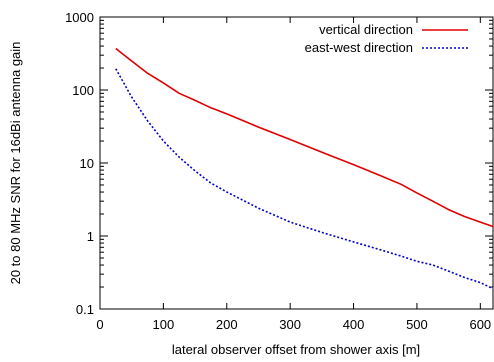  Describe the element at coordinates (79, 17) in the screenshot. I see `y-tick-label: 1000` at that location.